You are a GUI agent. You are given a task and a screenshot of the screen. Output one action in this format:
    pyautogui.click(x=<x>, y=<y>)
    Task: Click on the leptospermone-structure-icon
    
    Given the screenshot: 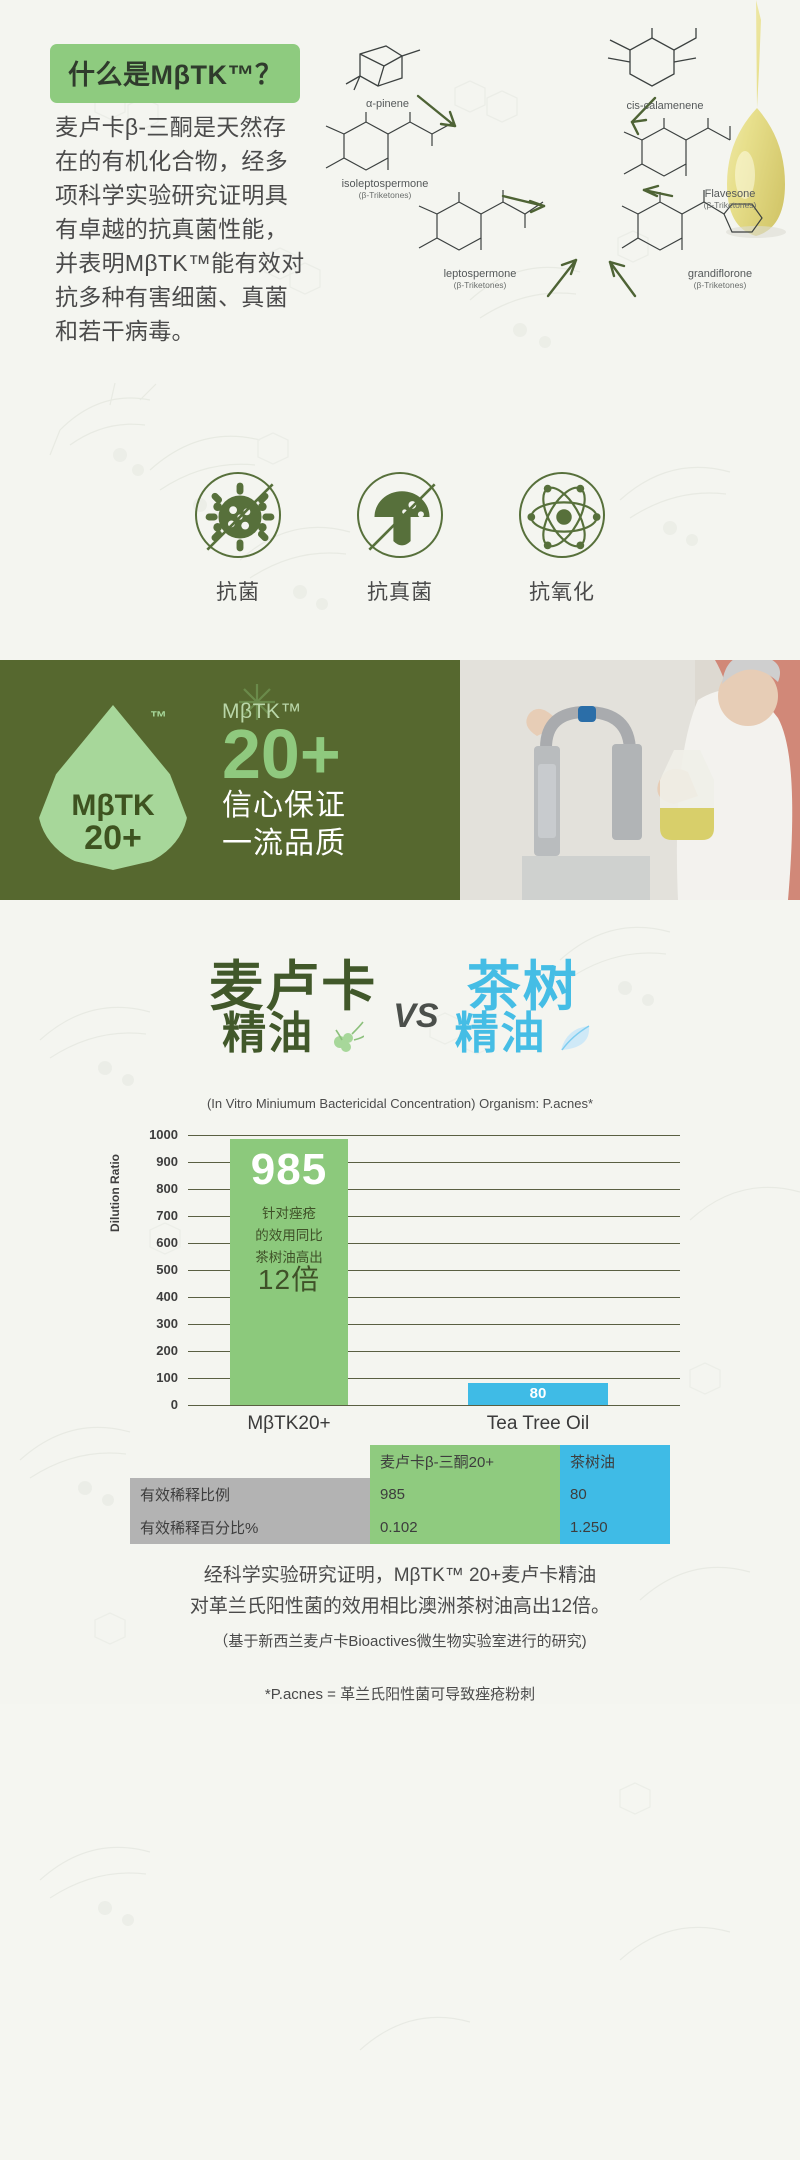 What is the action you would take?
    pyautogui.click(x=481, y=220)
    